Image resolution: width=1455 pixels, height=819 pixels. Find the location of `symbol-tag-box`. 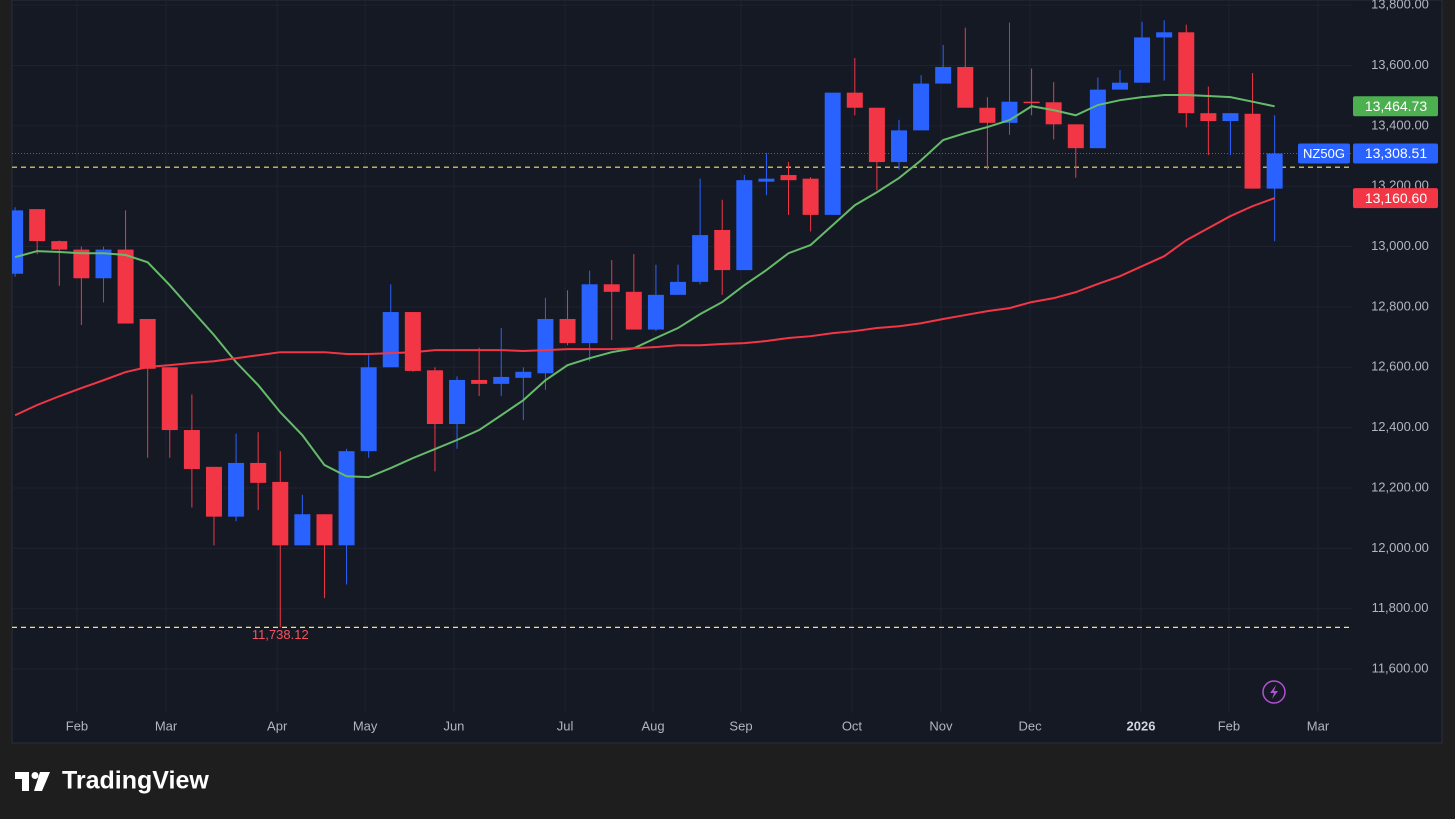

symbol-tag-box is located at coordinates (1324, 153).